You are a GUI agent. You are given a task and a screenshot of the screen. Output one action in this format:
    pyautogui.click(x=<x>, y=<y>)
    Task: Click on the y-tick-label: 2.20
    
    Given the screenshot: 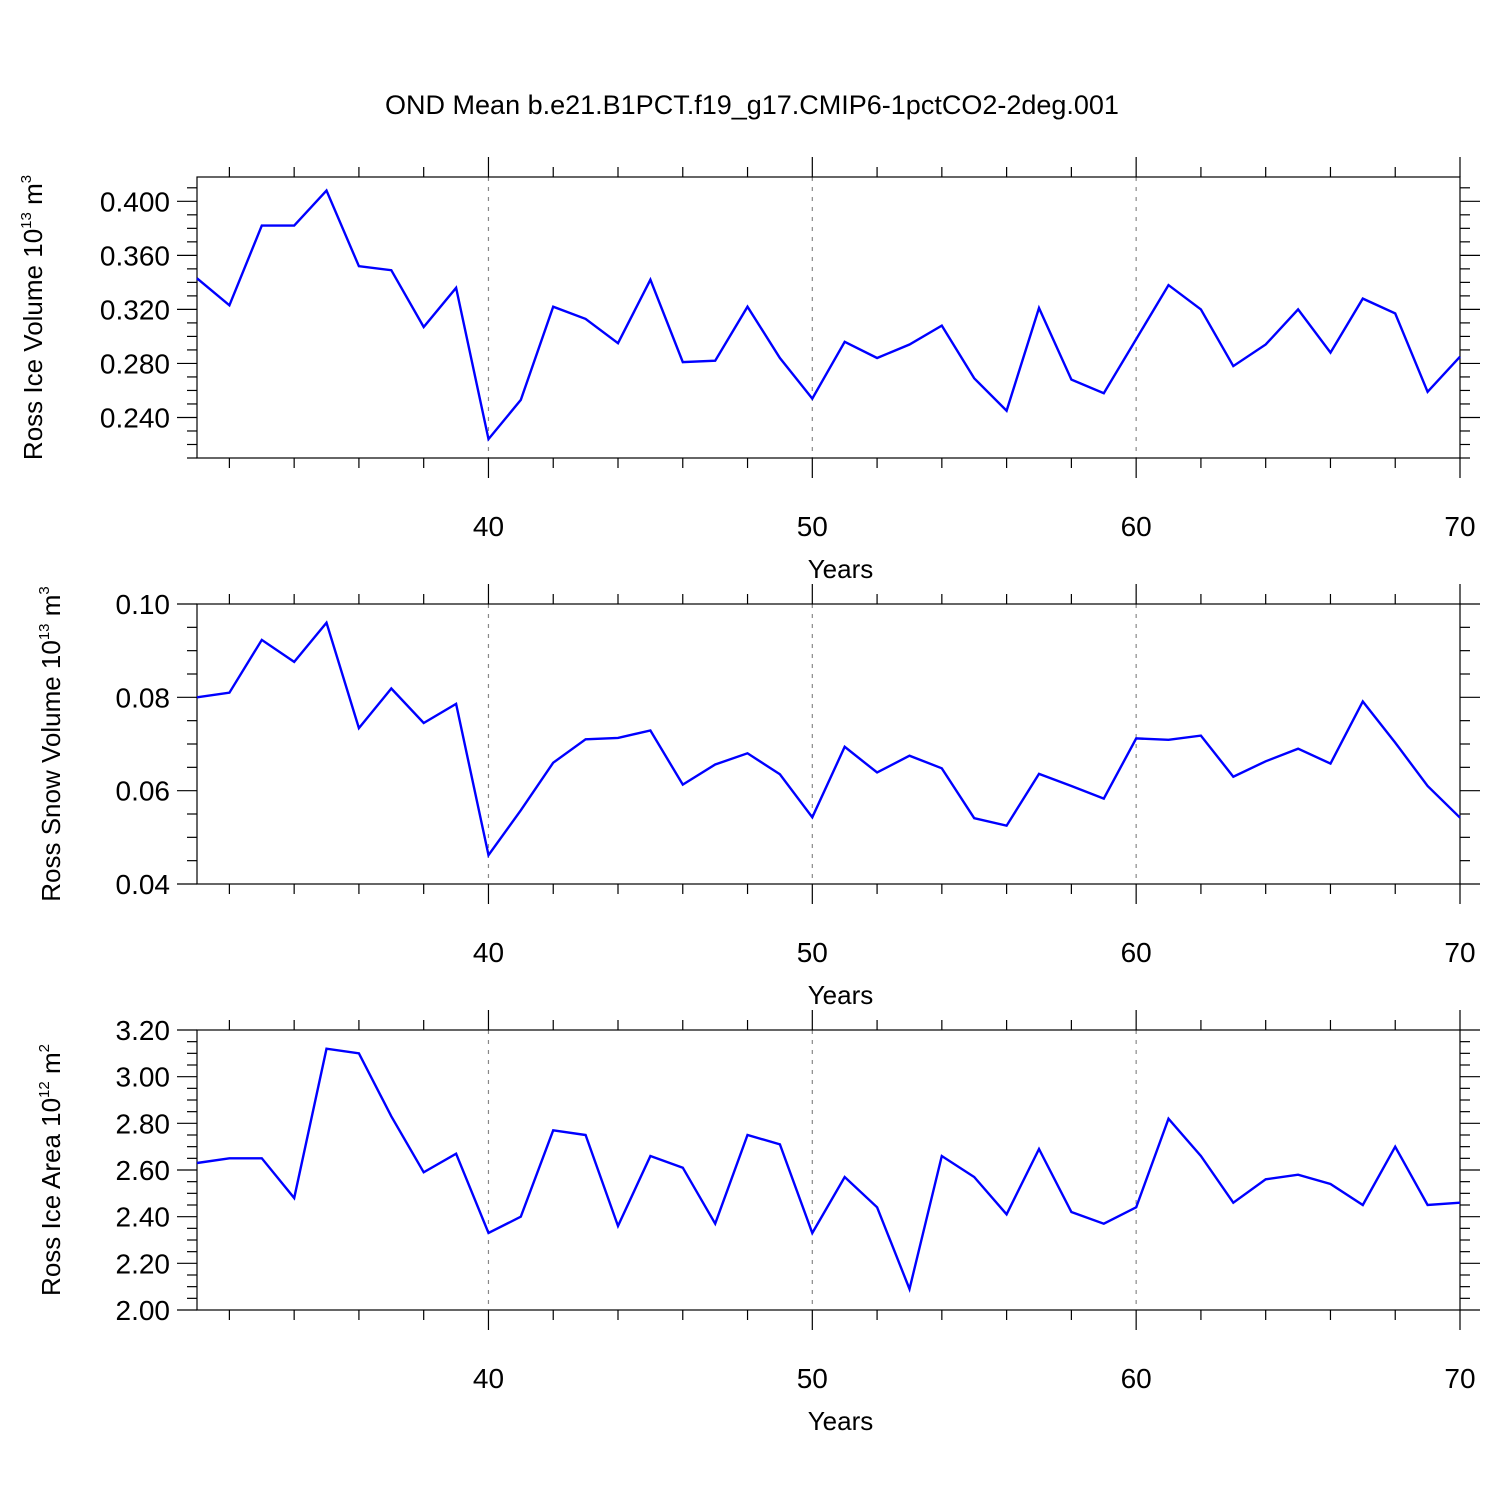 What is the action you would take?
    pyautogui.click(x=143, y=1263)
    